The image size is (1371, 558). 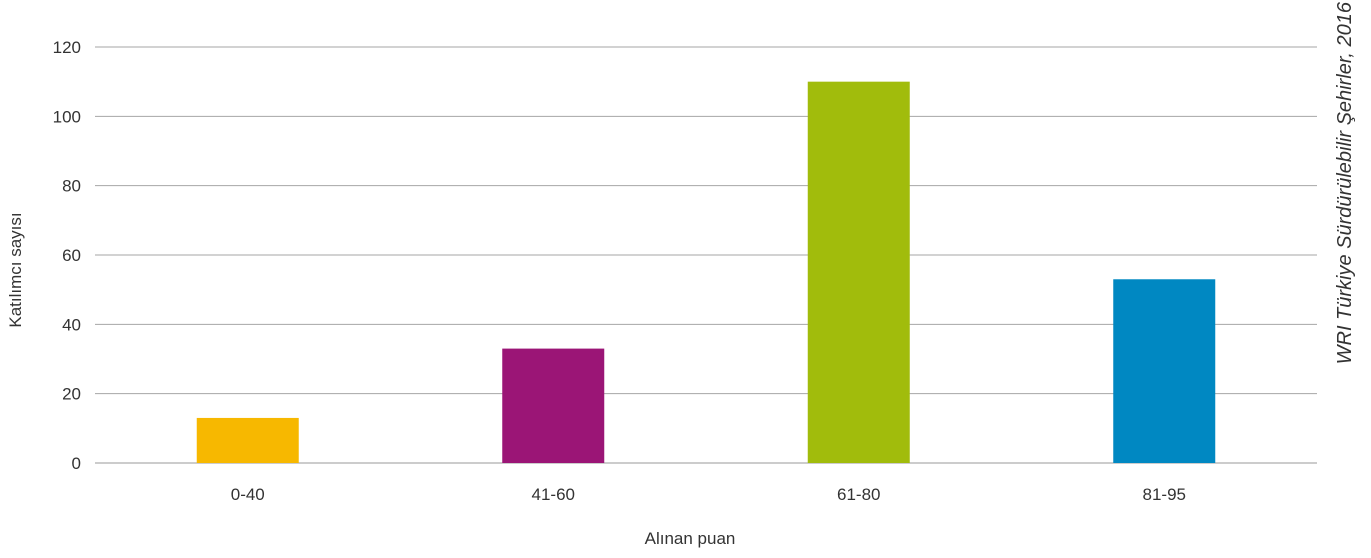 What do you see at coordinates (76, 463) in the screenshot?
I see `y-tick-label: 0` at bounding box center [76, 463].